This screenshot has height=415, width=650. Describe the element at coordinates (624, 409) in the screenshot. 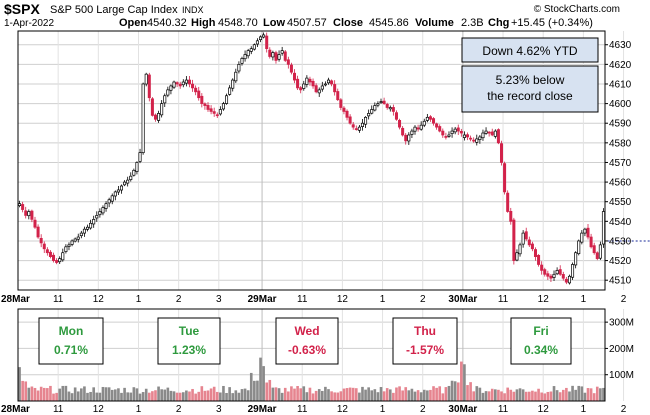

I see `time-tick-label: 2` at that location.